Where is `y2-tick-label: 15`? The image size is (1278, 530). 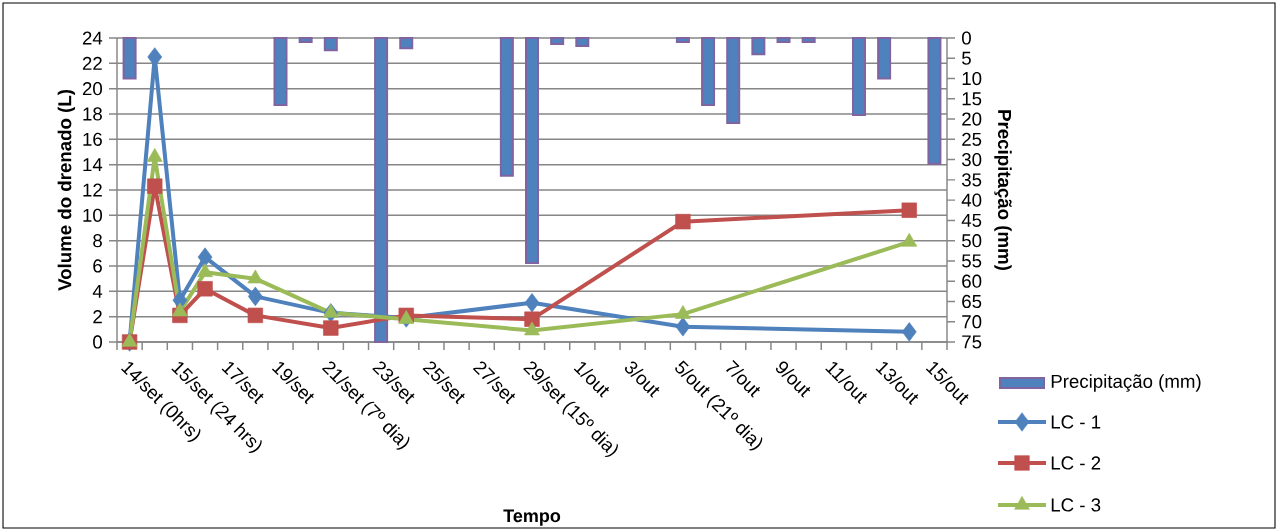
y2-tick-label: 15 is located at coordinates (972, 99).